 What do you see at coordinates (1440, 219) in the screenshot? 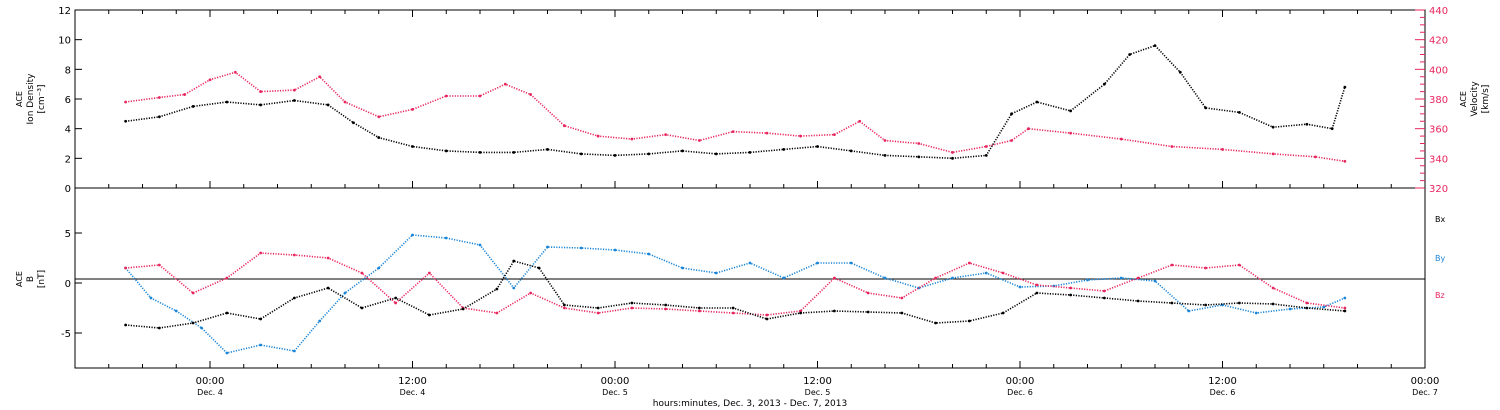
I see `legend-bx: Bx` at bounding box center [1440, 219].